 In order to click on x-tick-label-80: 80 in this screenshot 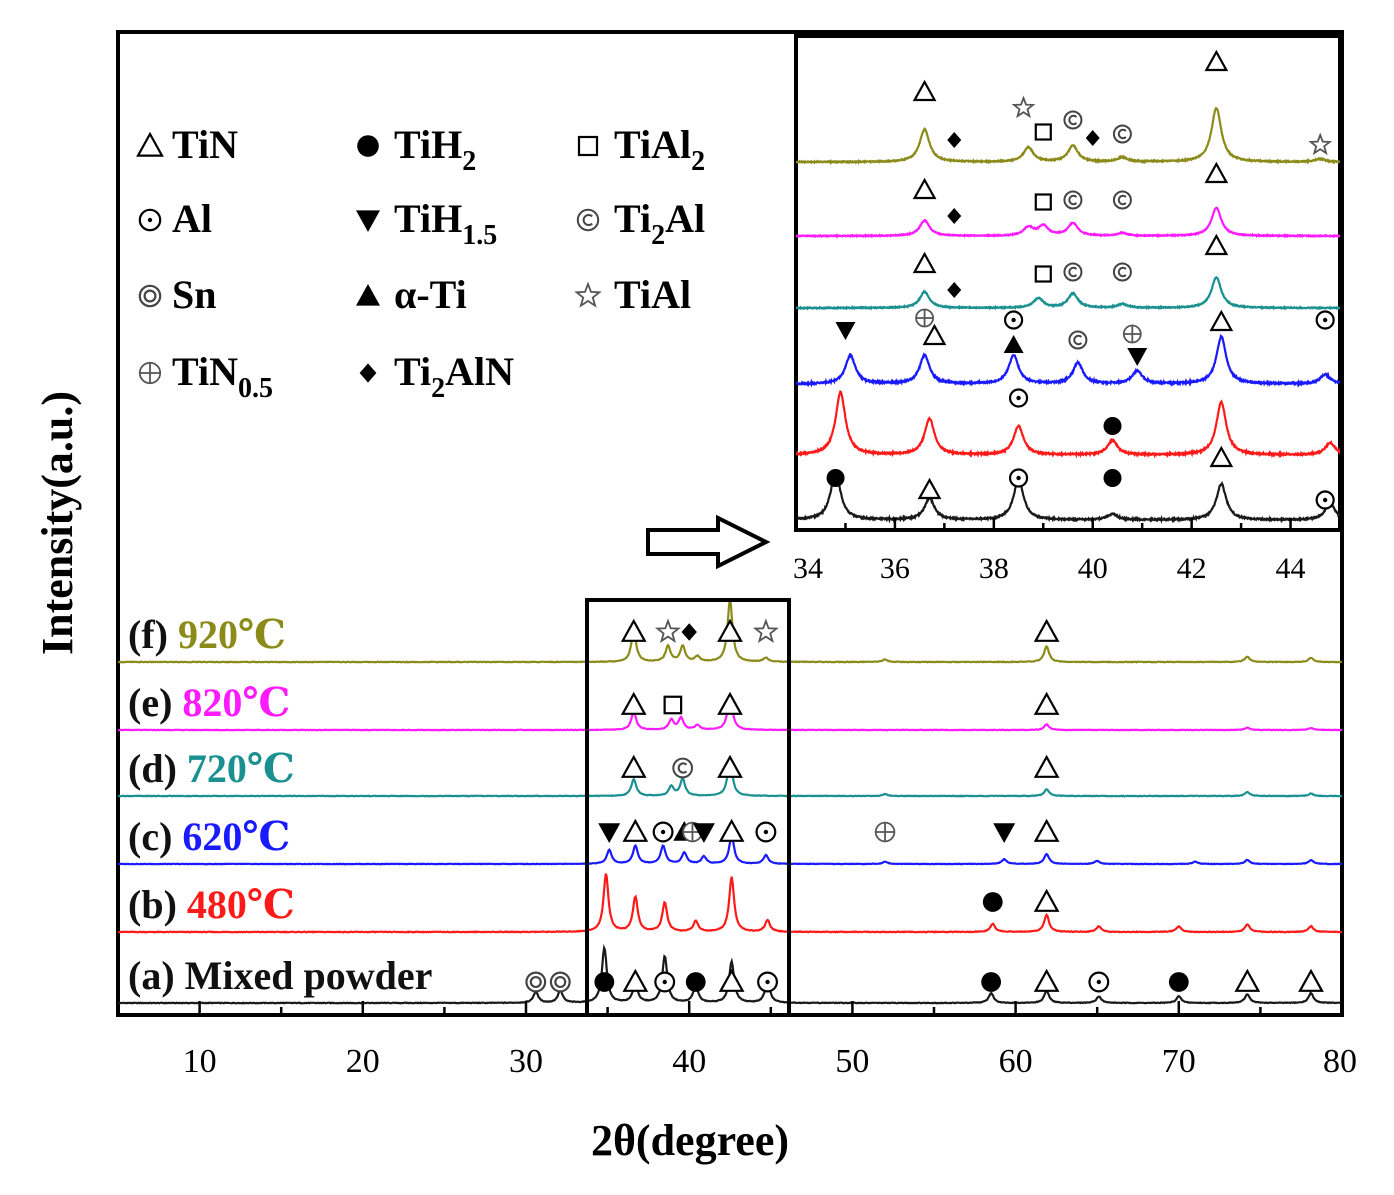, I will do `click(1340, 1061)`.